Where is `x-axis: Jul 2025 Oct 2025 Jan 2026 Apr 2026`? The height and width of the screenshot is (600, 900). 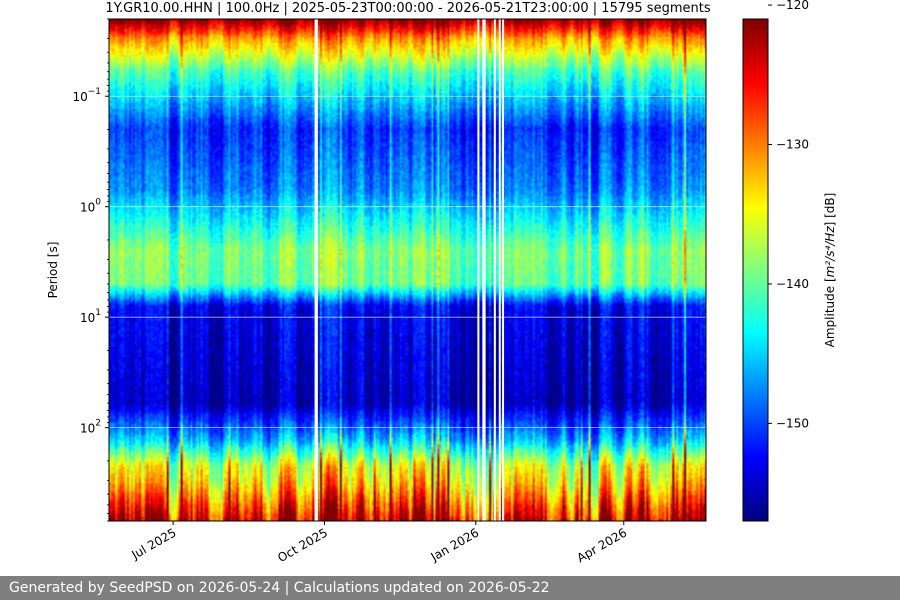
x-axis: Jul 2025 Oct 2025 Jan 2026 Apr 2026 is located at coordinates (378, 543).